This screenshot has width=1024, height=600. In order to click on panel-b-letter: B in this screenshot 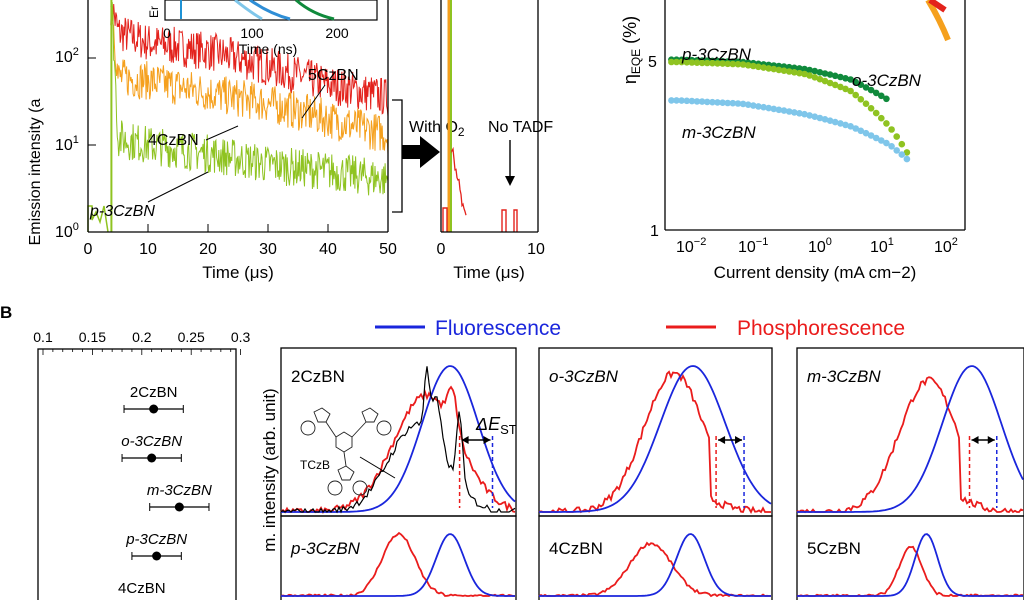, I will do `click(6, 312)`.